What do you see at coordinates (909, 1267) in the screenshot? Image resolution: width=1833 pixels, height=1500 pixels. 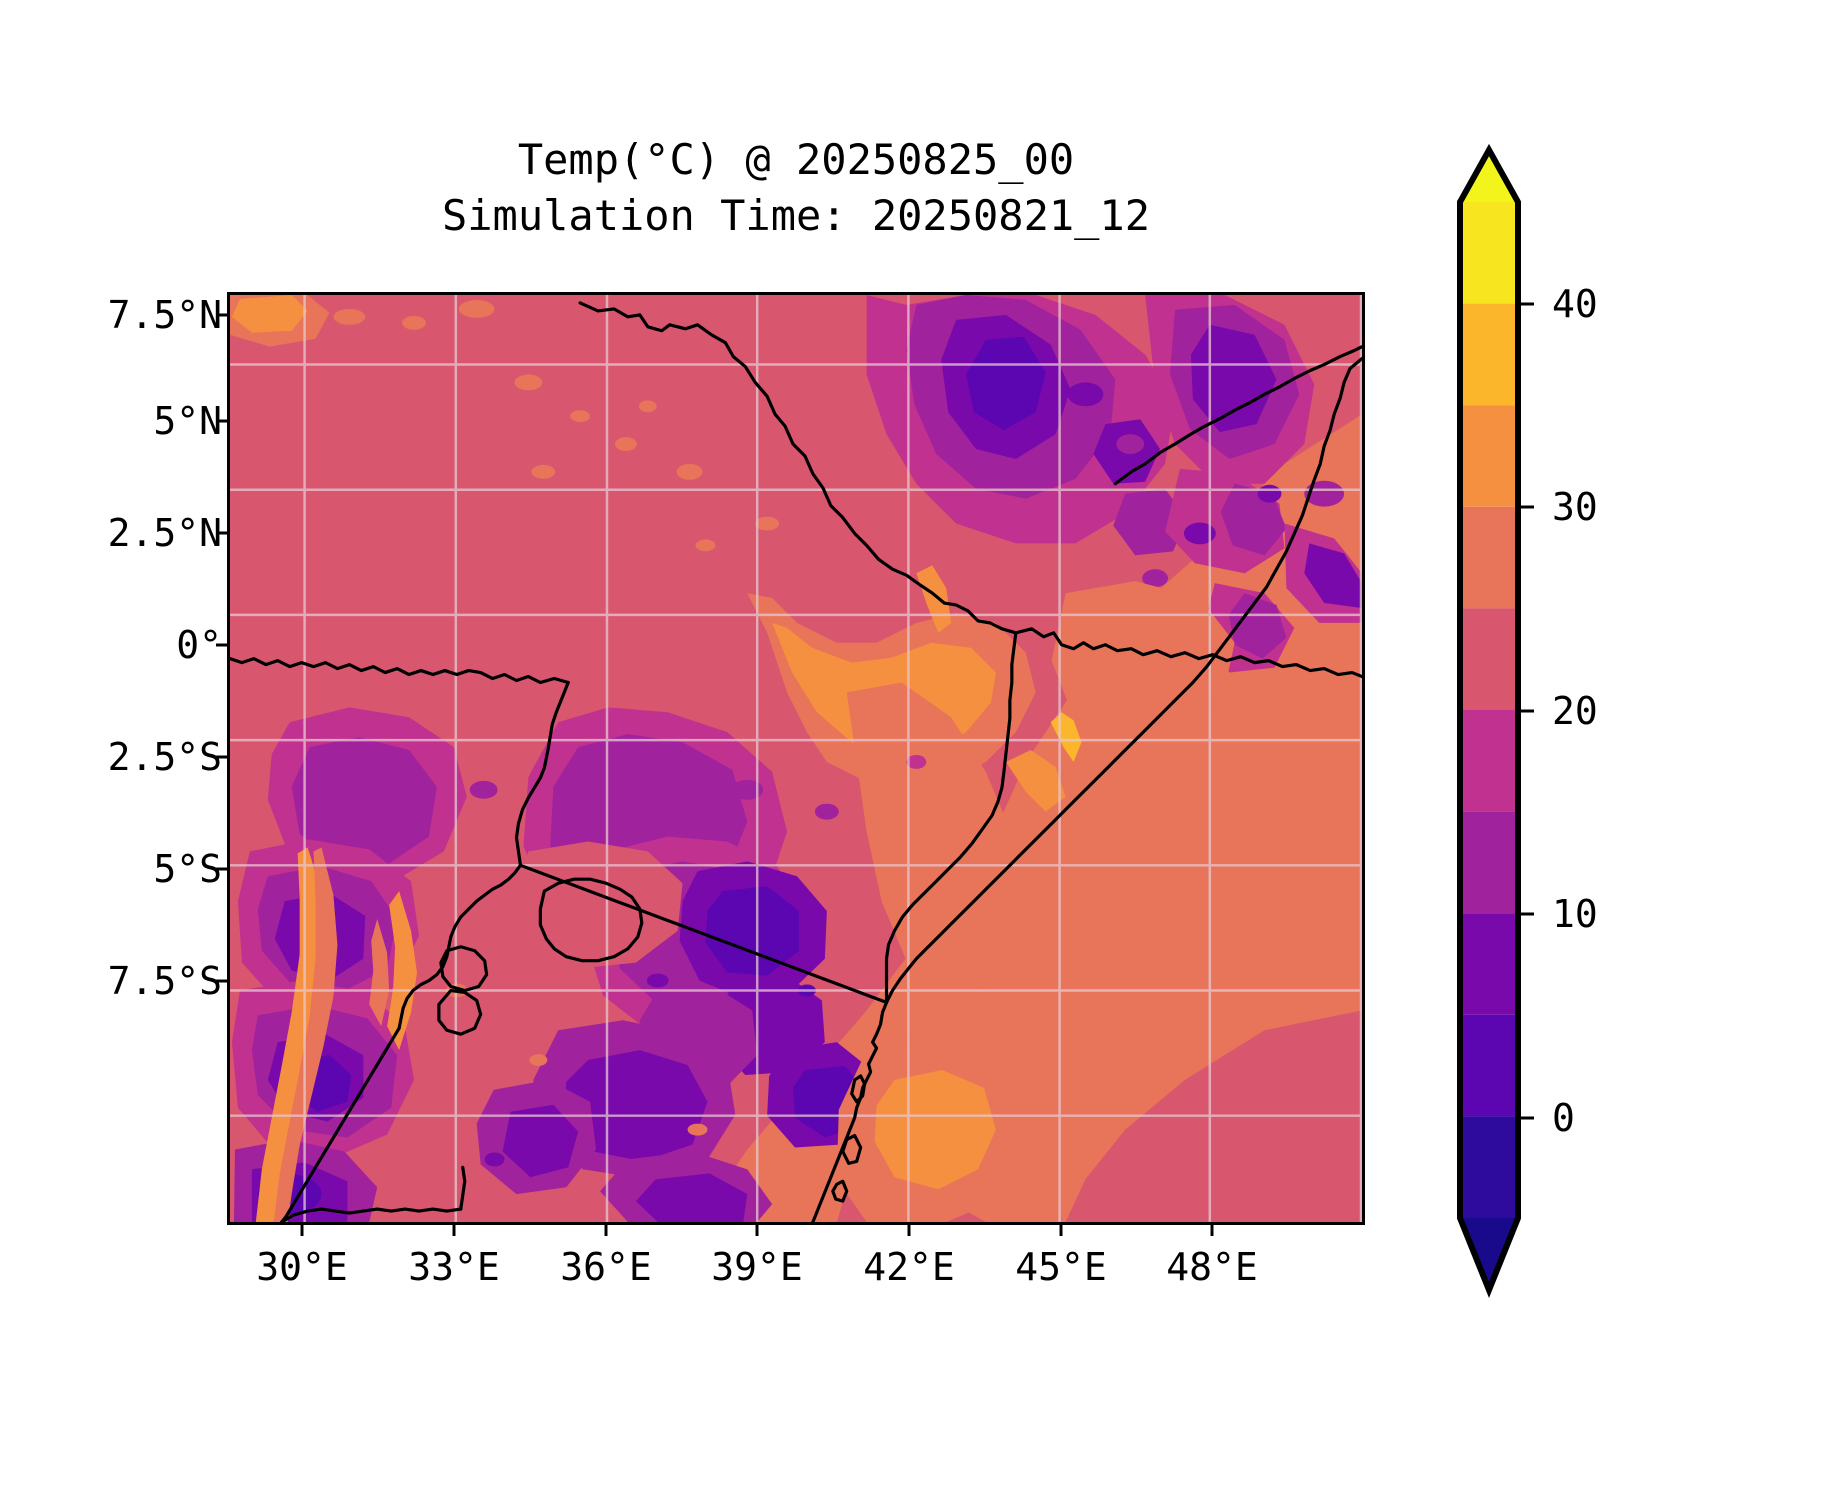 I see `xtick-label-42E: 42°E` at bounding box center [909, 1267].